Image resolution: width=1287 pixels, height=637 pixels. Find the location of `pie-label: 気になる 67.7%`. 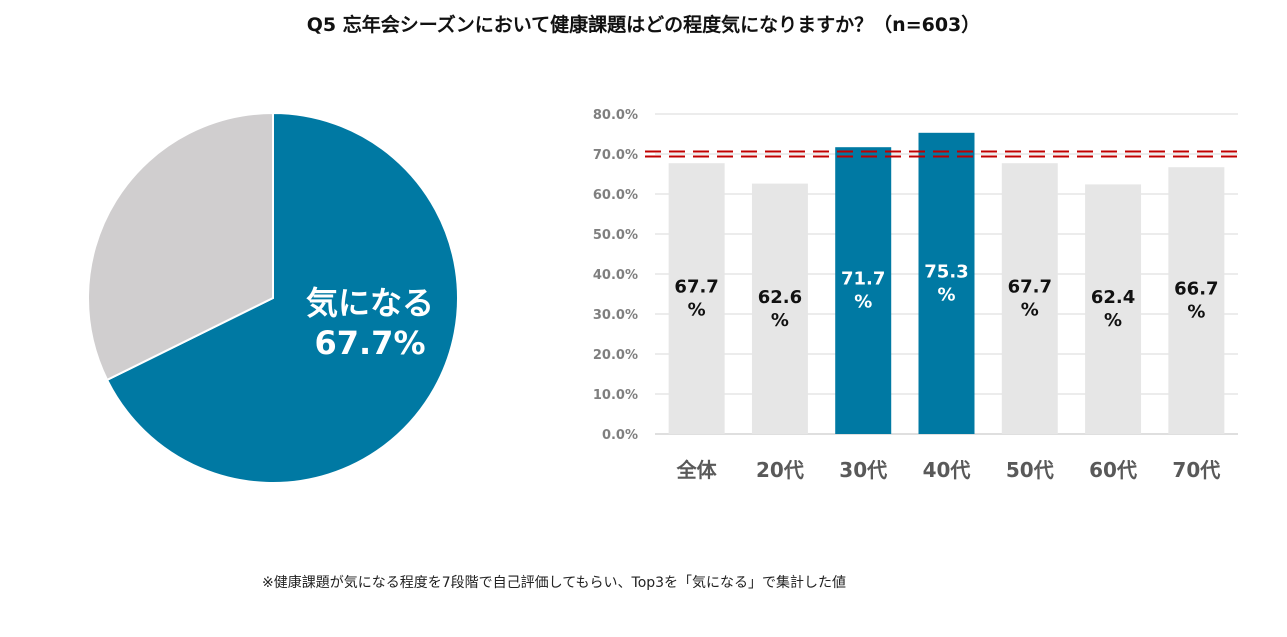

pie-label: 気になる 67.7% is located at coordinates (370, 323).